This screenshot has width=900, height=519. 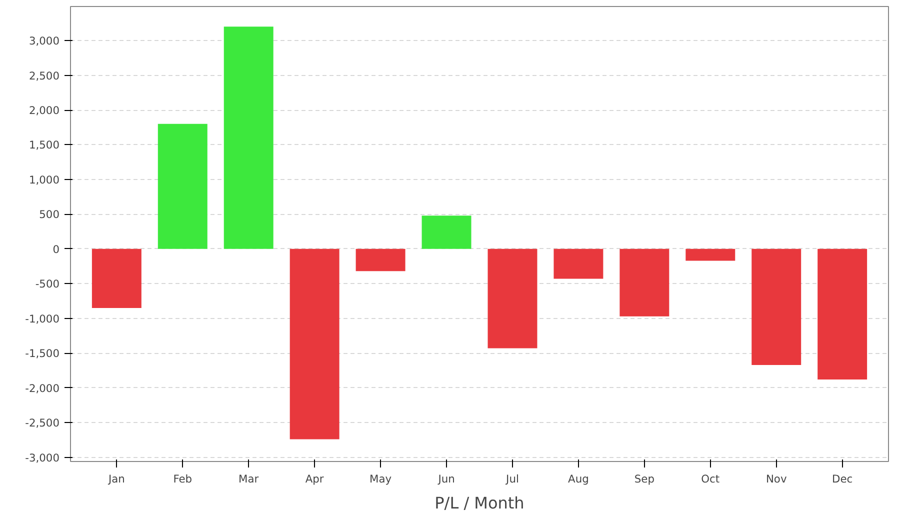 What do you see at coordinates (578, 479) in the screenshot?
I see `x-tick-label: Aug` at bounding box center [578, 479].